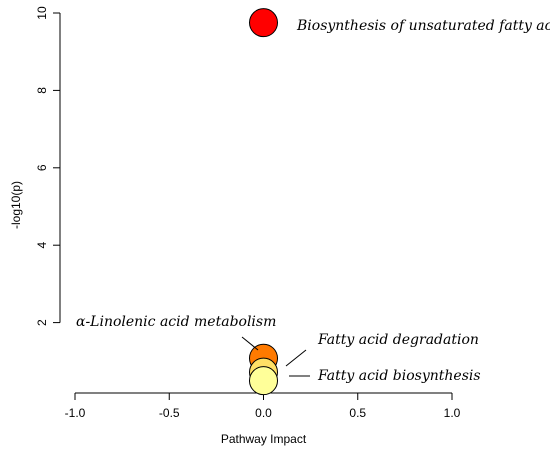 Image resolution: width=550 pixels, height=454 pixels. Describe the element at coordinates (452, 413) in the screenshot. I see `x-tick-label: 1.0` at that location.